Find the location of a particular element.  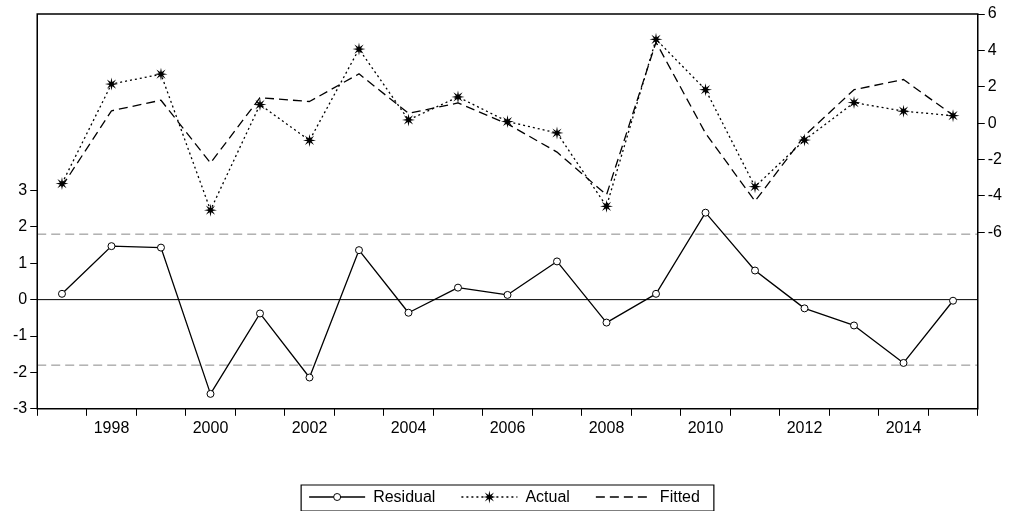

y2-tick-label: -4 is located at coordinates (995, 195).